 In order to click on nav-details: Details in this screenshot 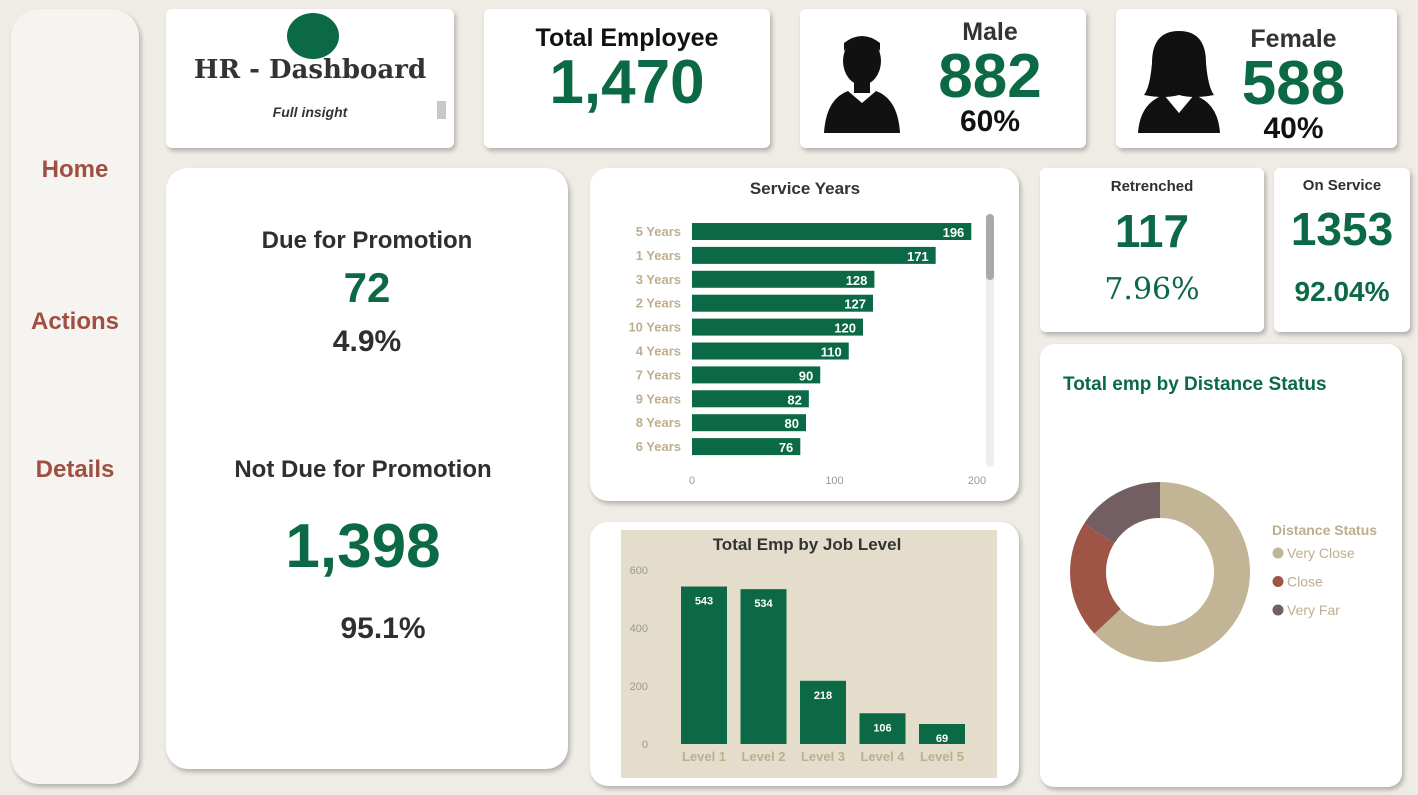, I will do `click(75, 469)`.